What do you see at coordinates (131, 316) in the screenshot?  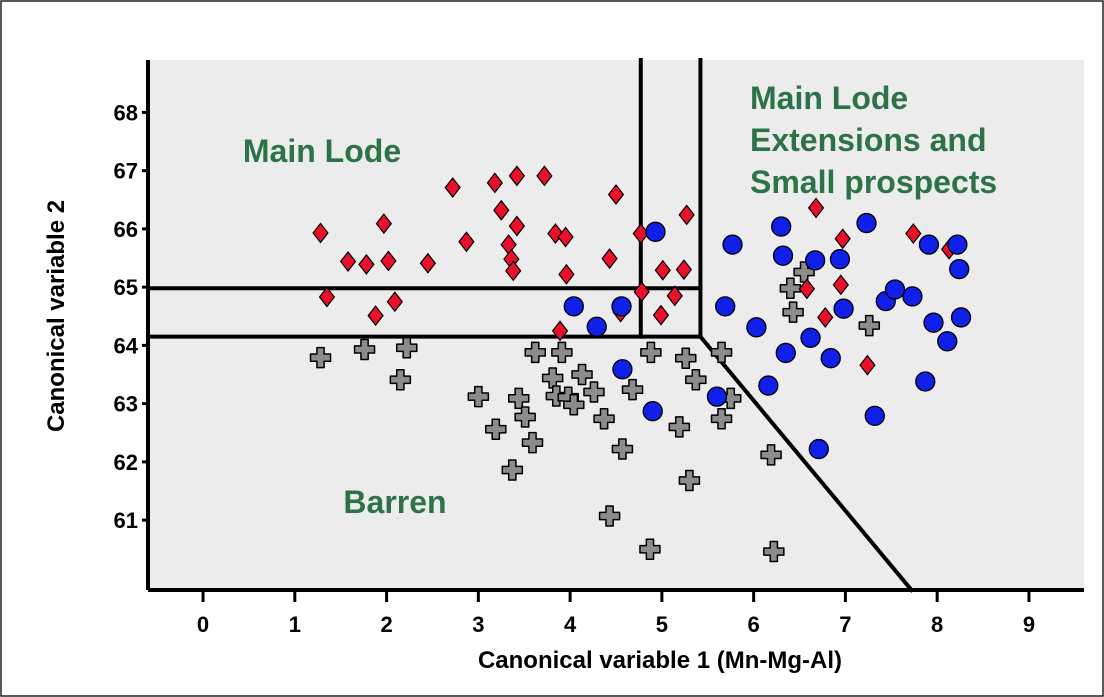 I see `y-axis-ticks: 61 62 63 64 65 66 67 68` at bounding box center [131, 316].